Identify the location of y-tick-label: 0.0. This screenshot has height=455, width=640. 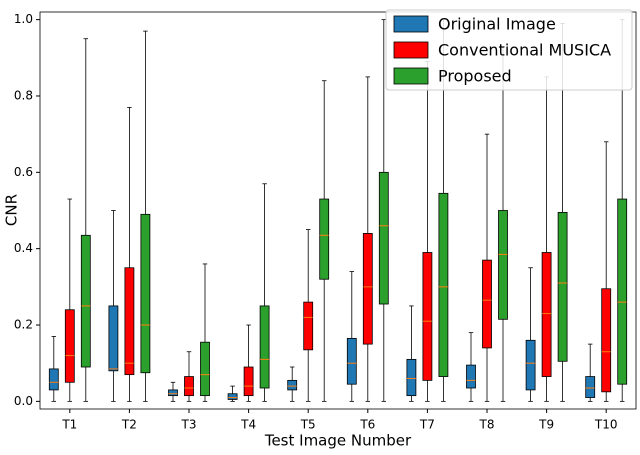
(23, 401).